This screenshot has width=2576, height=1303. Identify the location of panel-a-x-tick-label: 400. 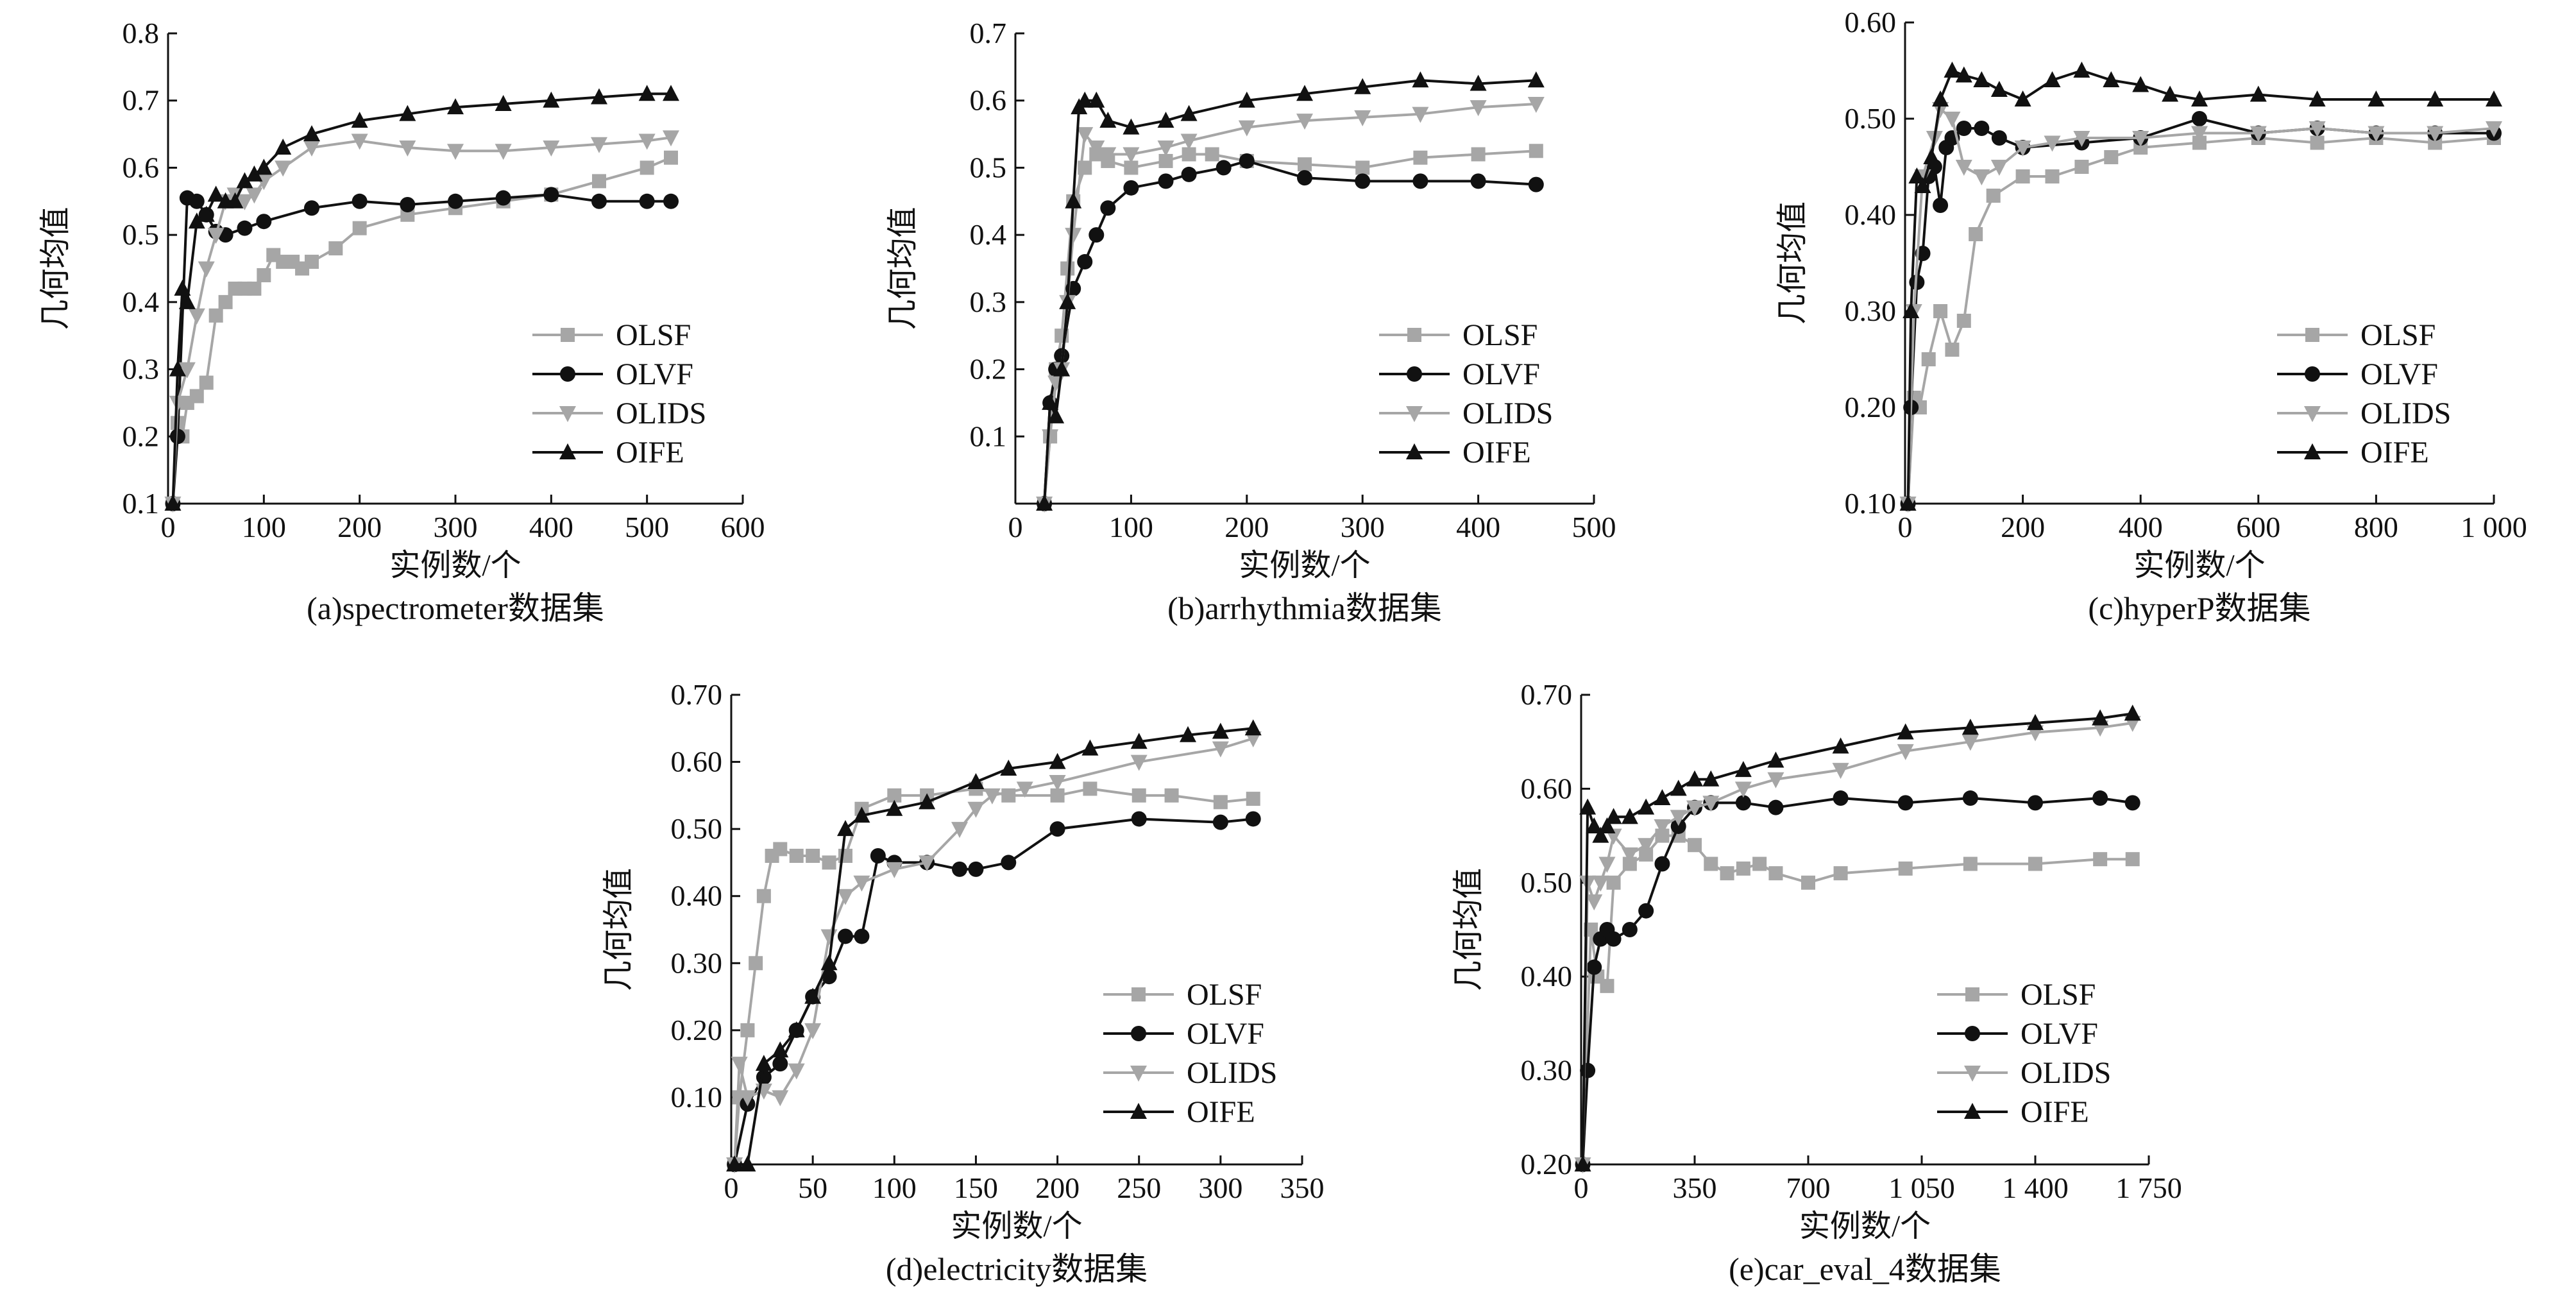
(551, 527).